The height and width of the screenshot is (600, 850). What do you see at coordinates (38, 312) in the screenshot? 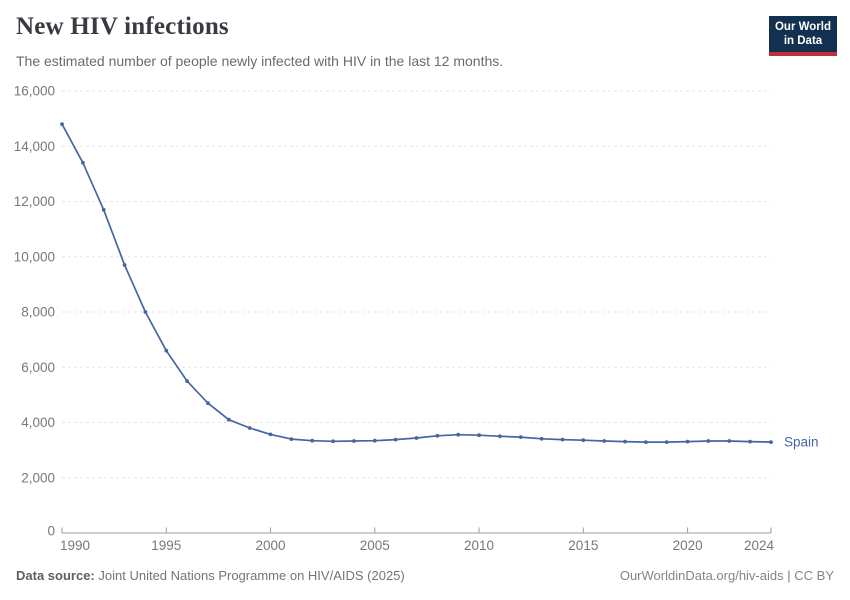
I see `y-tick-label: 8,000` at bounding box center [38, 312].